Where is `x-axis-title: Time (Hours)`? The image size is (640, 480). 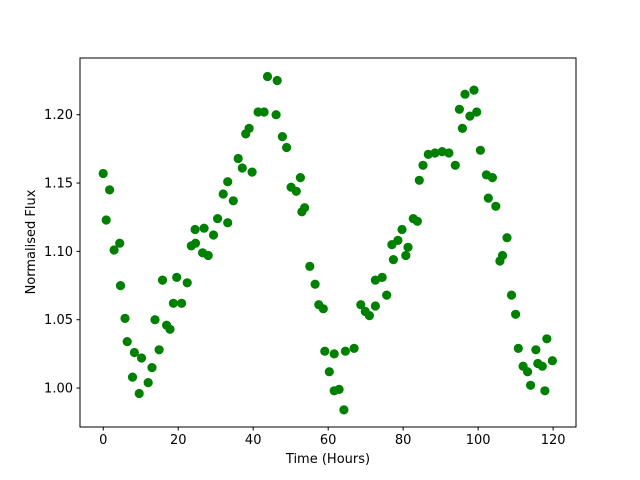
x-axis-title: Time (Hours) is located at coordinates (328, 459).